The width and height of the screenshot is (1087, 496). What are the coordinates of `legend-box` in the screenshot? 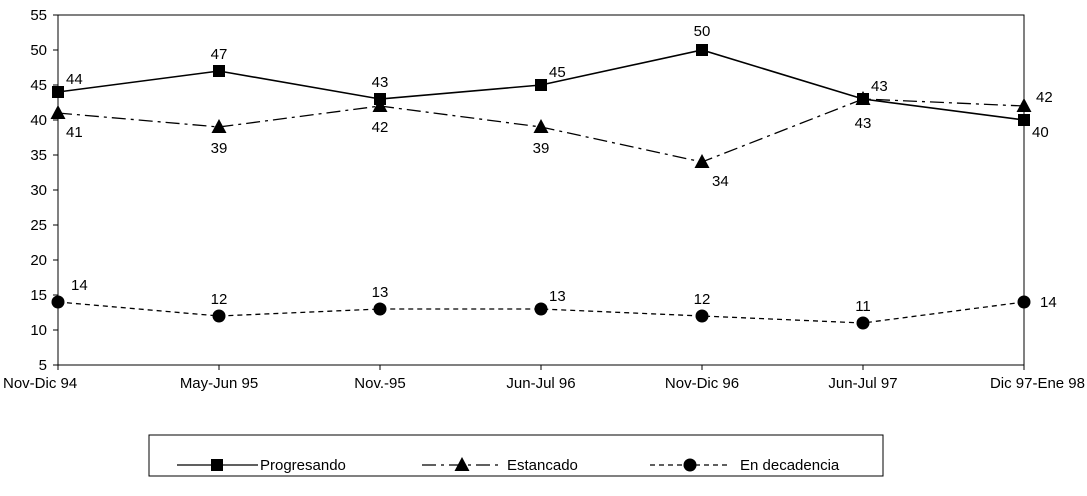 It's located at (516, 455).